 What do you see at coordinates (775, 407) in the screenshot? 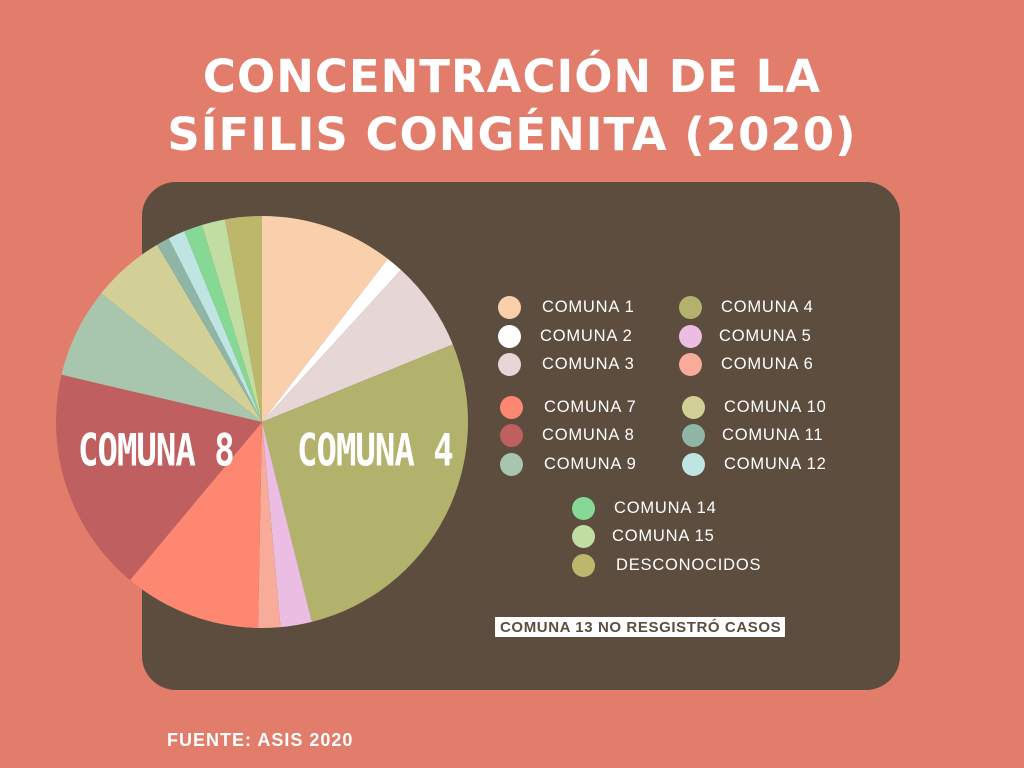
I see `legend-label: COMUNA 10` at bounding box center [775, 407].